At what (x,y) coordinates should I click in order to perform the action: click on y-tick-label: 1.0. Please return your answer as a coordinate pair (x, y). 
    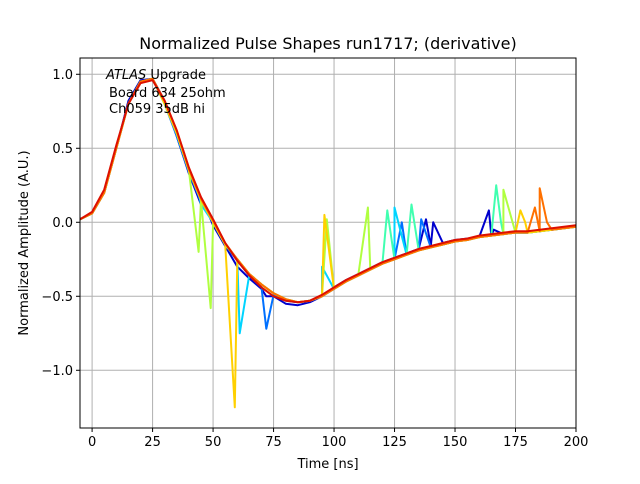
    Looking at the image, I should click on (62, 75).